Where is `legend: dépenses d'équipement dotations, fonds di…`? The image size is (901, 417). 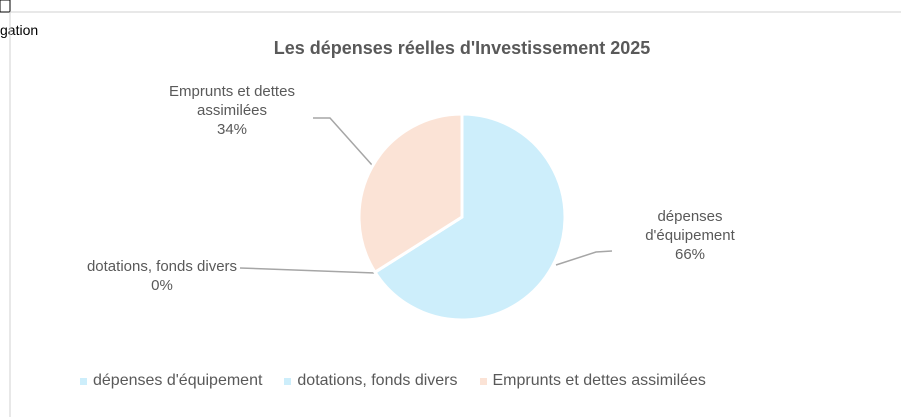
legend: dépenses d'équipement dotations, fonds di… is located at coordinates (393, 381).